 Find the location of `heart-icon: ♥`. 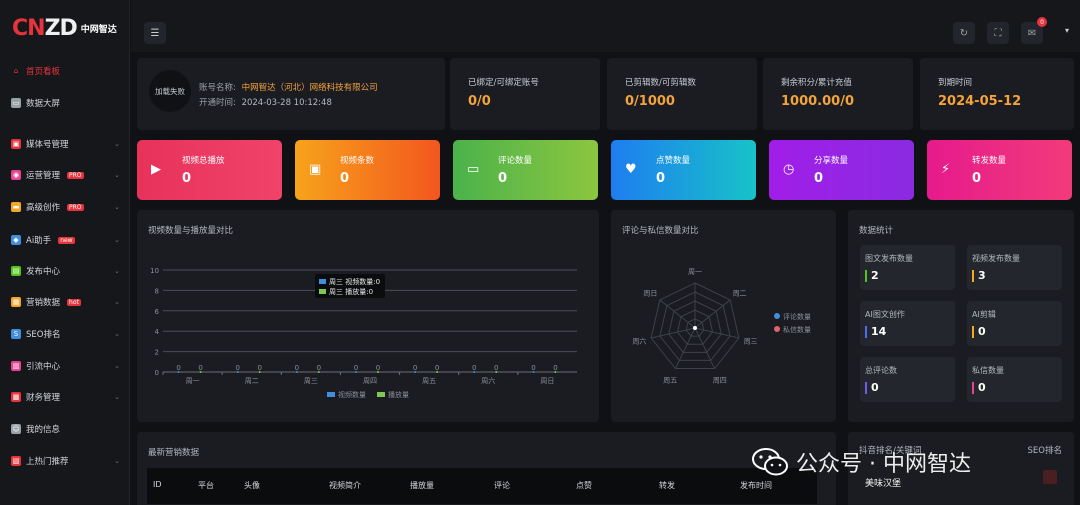

heart-icon: ♥ is located at coordinates (631, 169).